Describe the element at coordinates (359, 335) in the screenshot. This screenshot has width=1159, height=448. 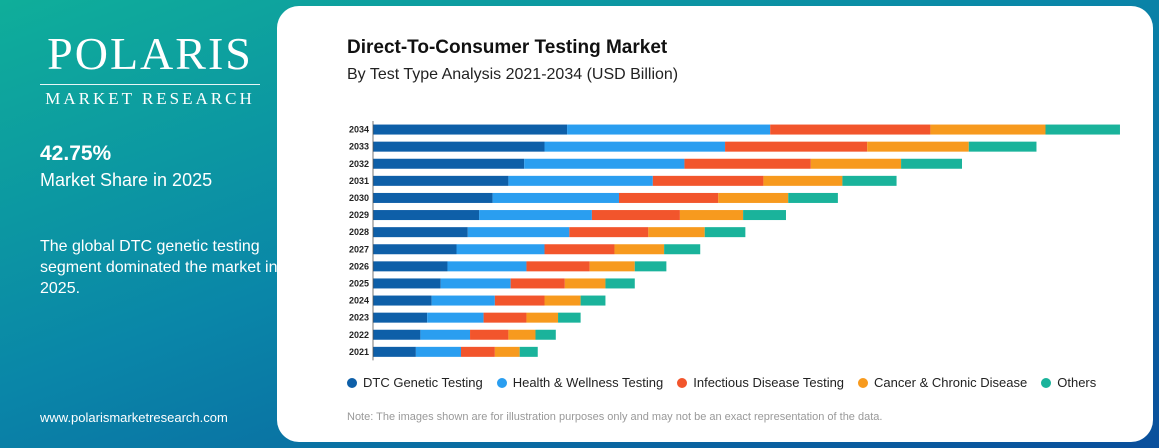
I see `year-label-2022: 2022` at that location.